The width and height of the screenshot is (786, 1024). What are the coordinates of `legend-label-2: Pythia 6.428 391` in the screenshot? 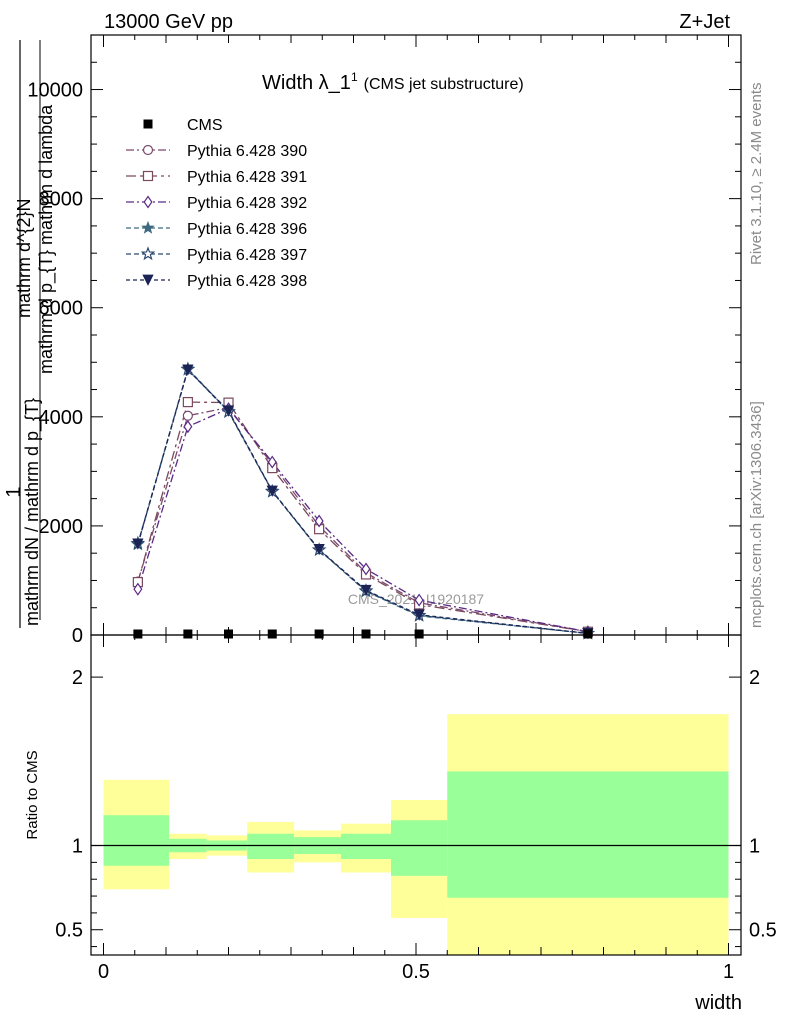 It's located at (247, 177).